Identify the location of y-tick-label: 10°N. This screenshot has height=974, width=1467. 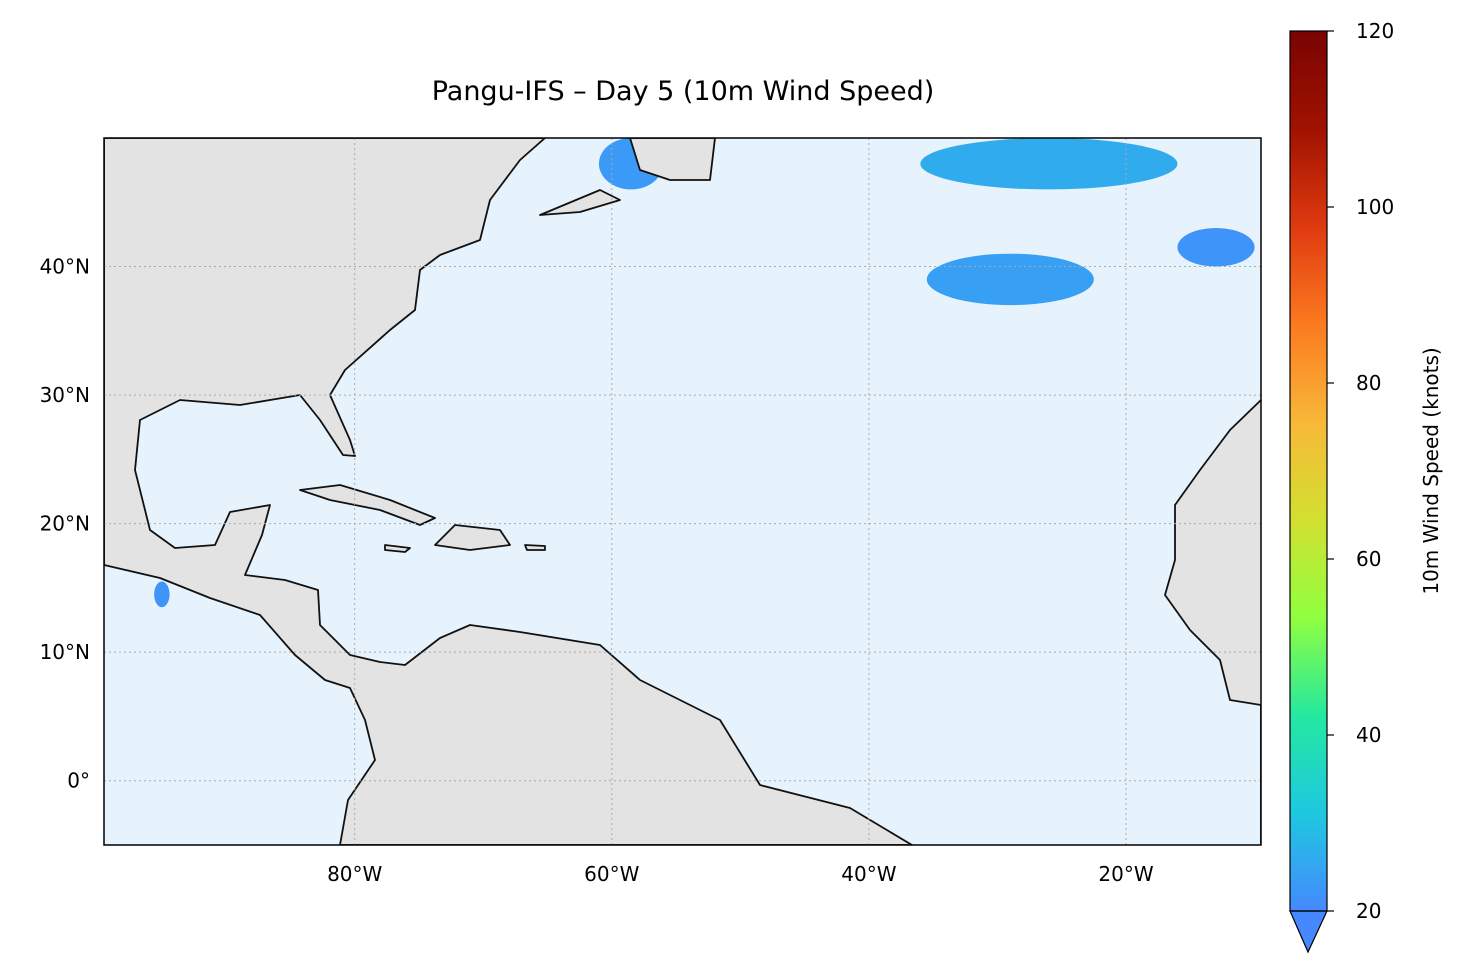
(65, 652).